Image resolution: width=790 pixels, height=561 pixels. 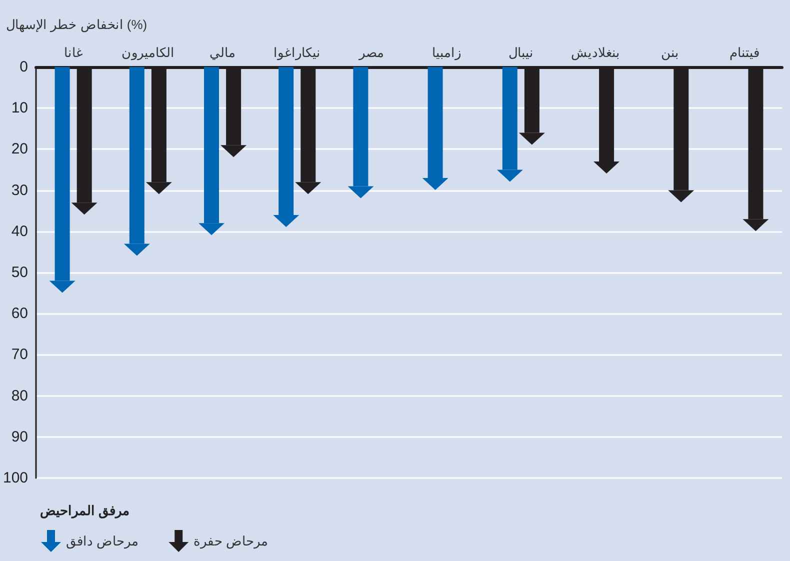 What do you see at coordinates (19, 395) in the screenshot?
I see `y-tick-label: 80` at bounding box center [19, 395].